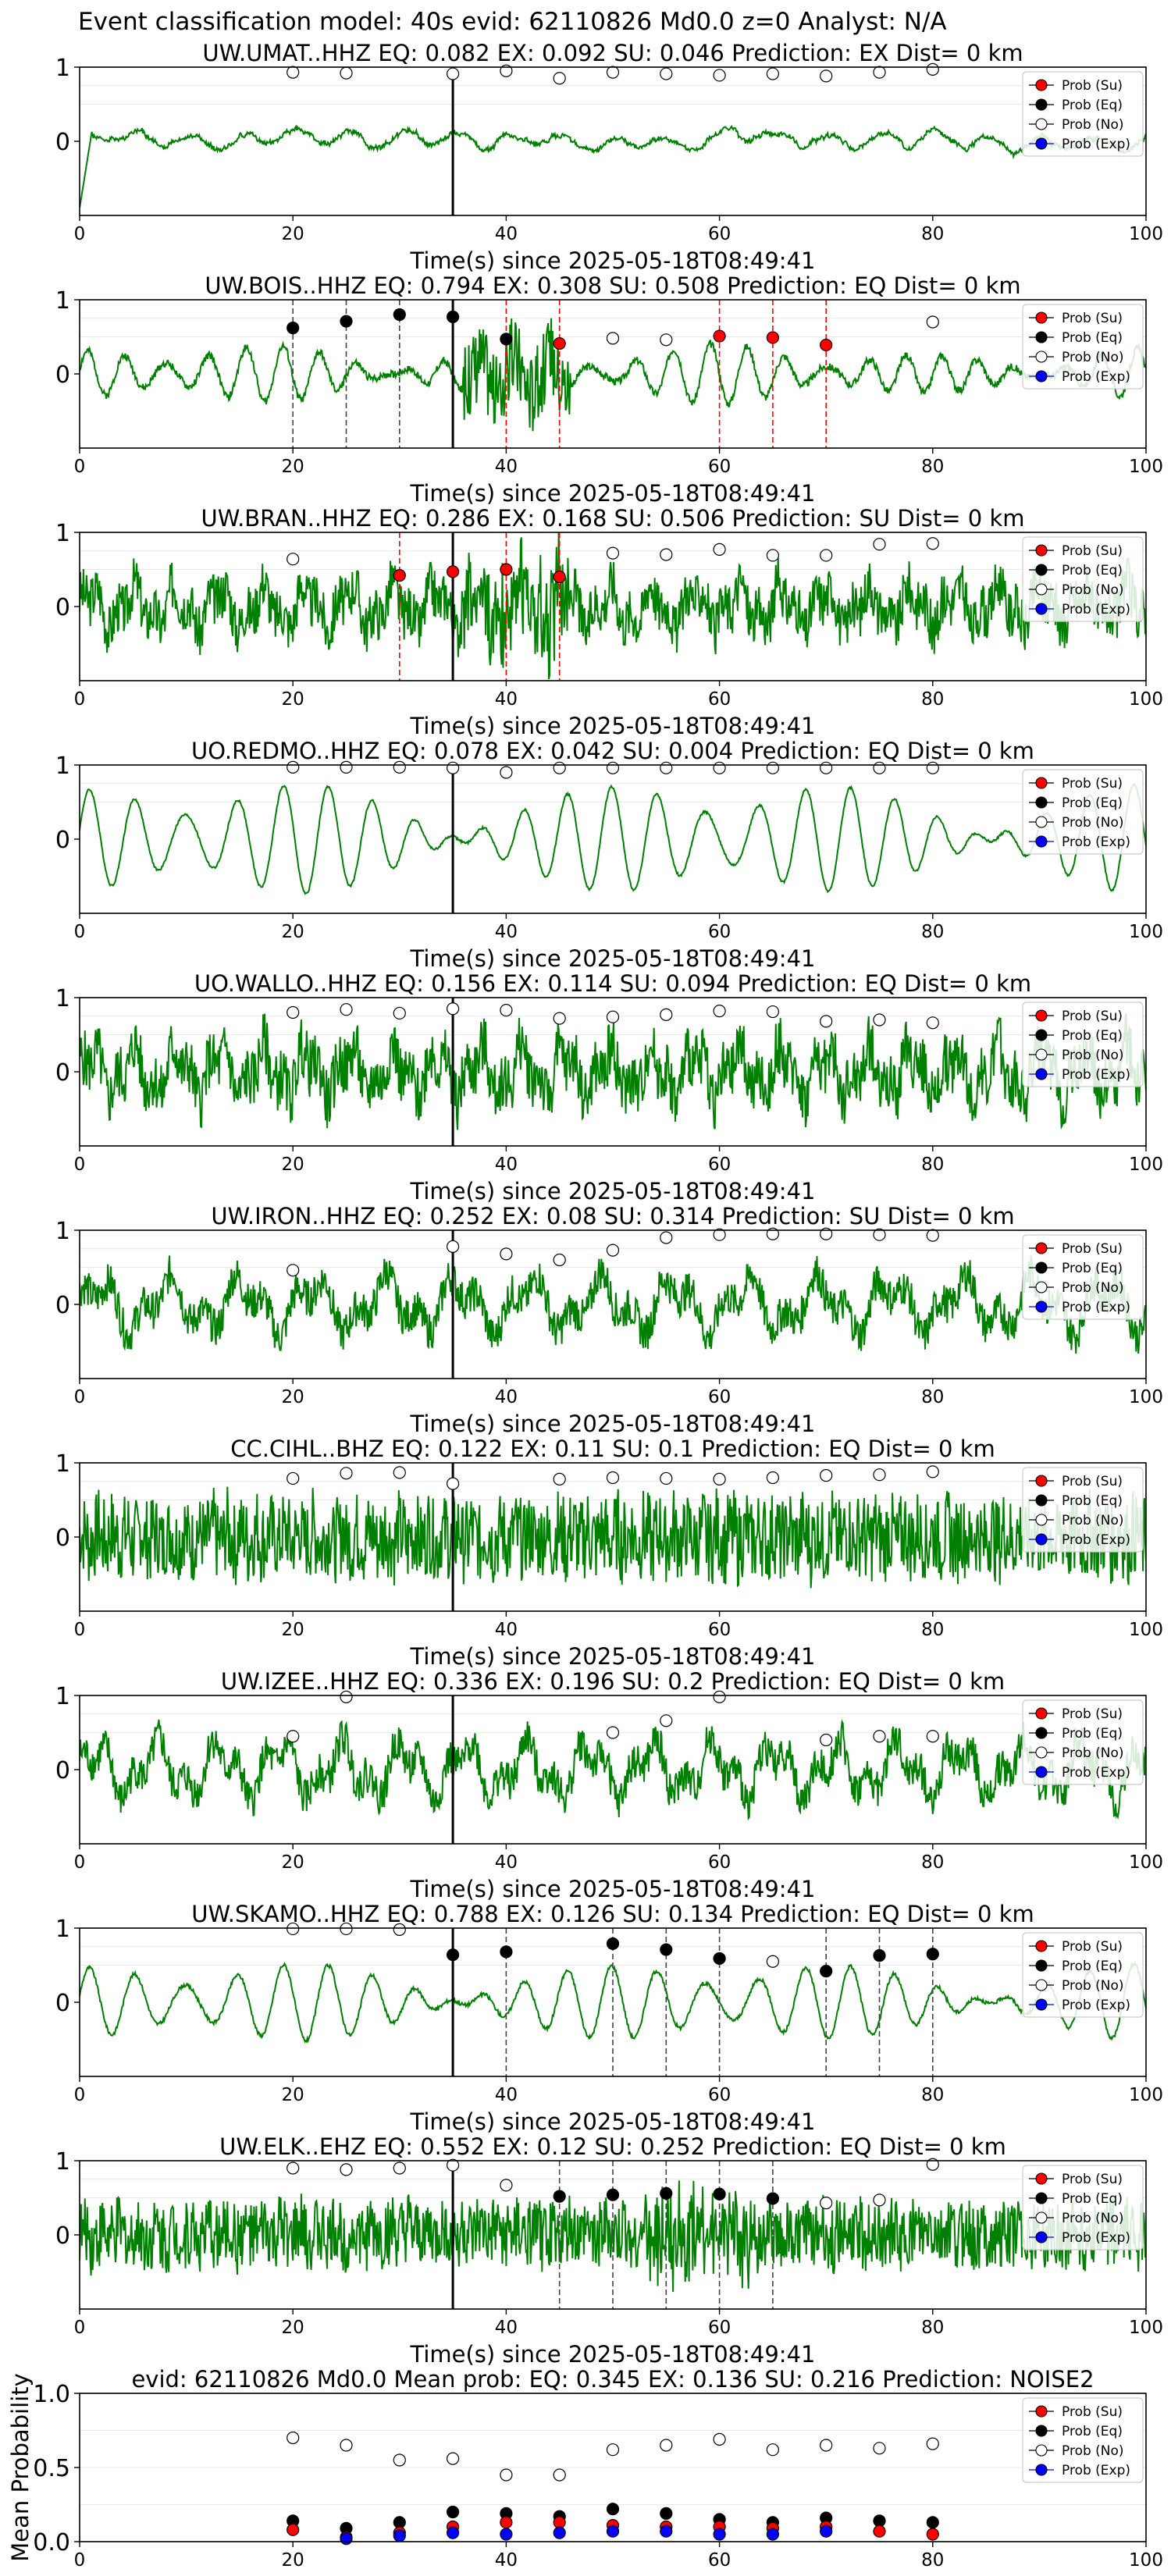  I want to click on prob-su-point, so click(559, 343).